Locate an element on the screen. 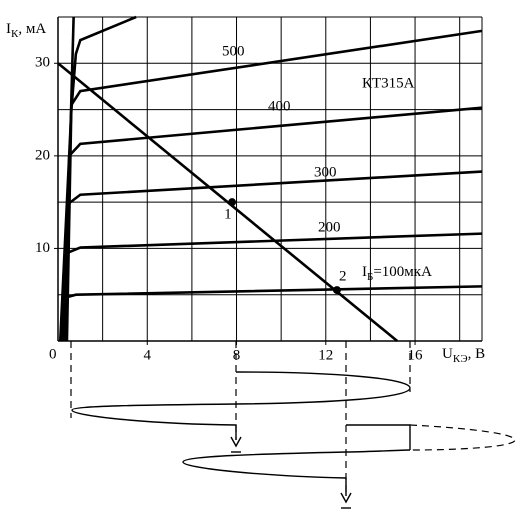  curve-label-subscript: Б is located at coordinates (370, 277).